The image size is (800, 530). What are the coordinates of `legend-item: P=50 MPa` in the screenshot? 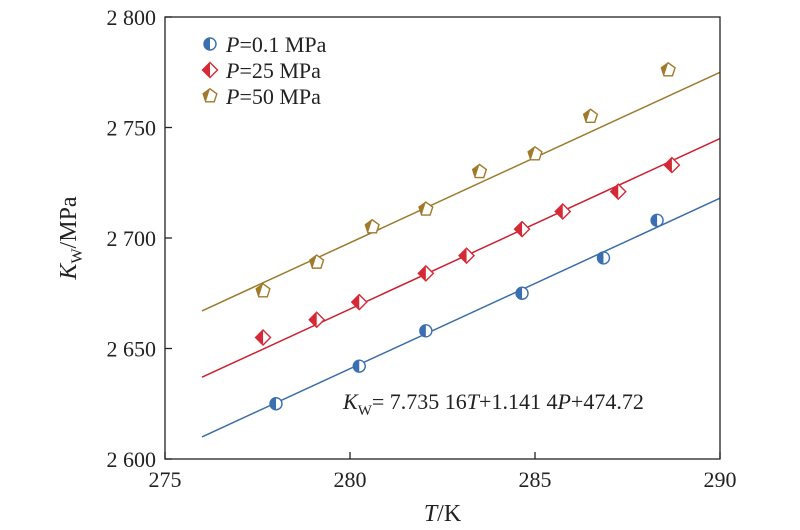 It's located at (261, 96).